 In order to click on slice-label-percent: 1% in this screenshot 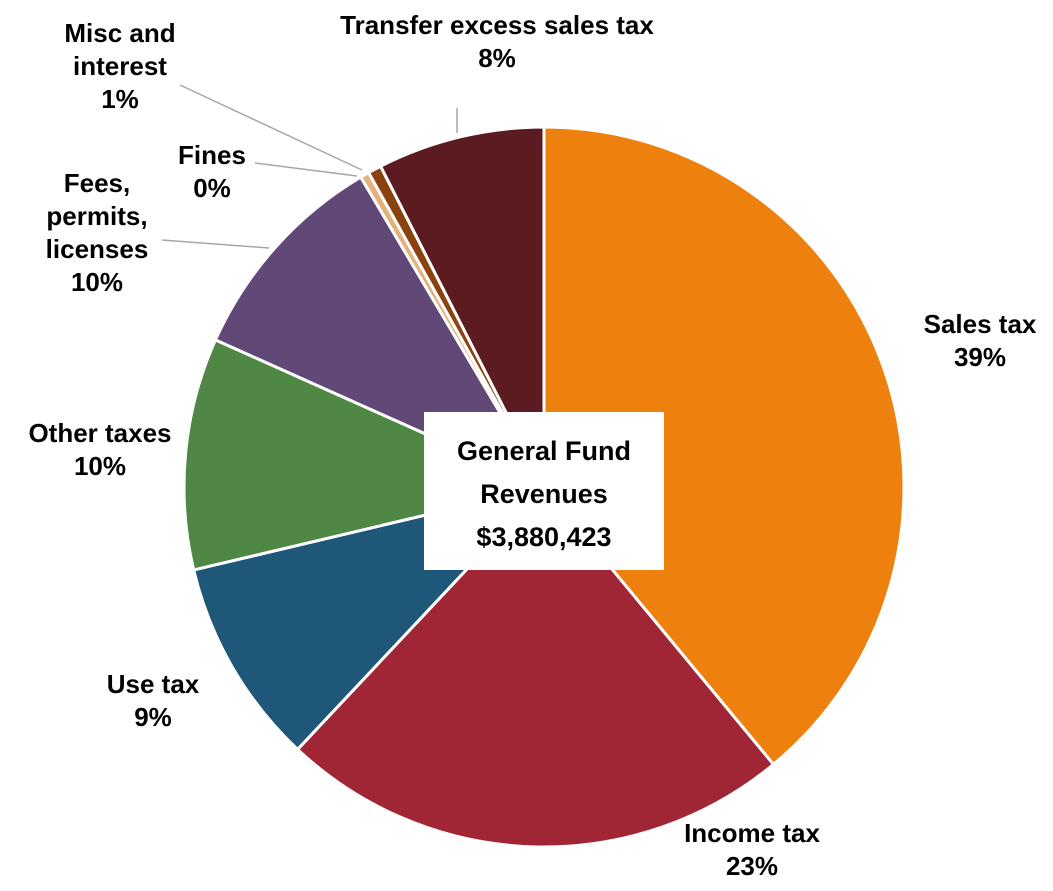, I will do `click(120, 99)`.